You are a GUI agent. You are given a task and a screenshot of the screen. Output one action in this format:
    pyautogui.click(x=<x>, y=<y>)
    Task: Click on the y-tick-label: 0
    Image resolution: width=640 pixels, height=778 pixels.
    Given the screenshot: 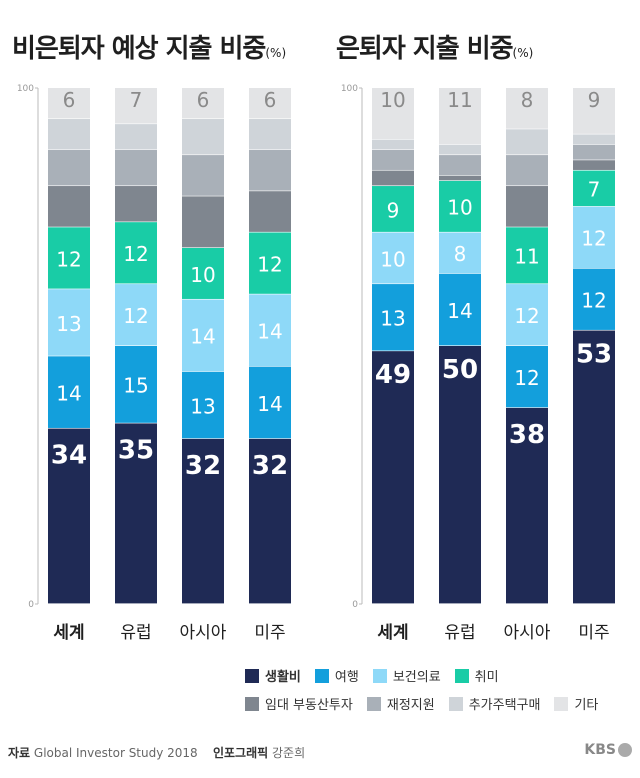 What is the action you would take?
    pyautogui.click(x=355, y=605)
    